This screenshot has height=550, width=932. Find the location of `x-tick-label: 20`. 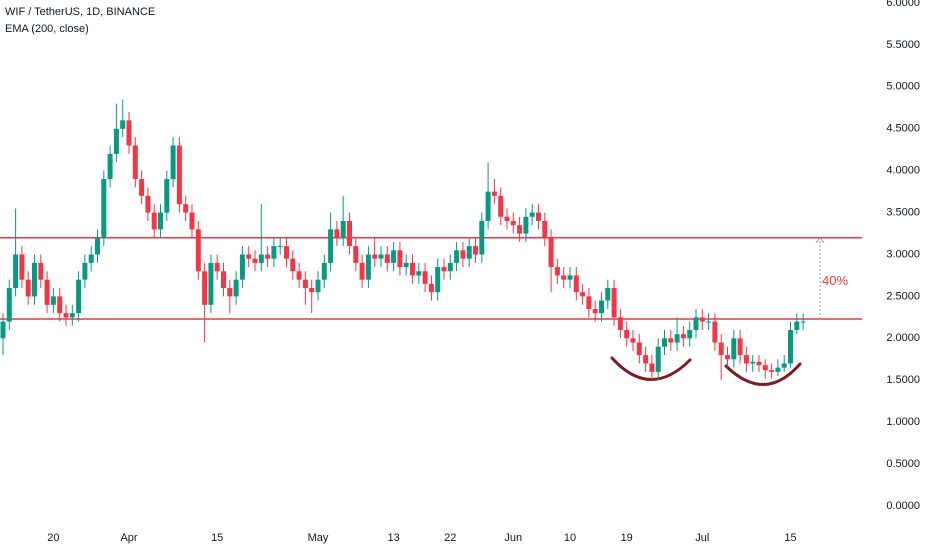

x-tick-label: 20 is located at coordinates (53, 538).